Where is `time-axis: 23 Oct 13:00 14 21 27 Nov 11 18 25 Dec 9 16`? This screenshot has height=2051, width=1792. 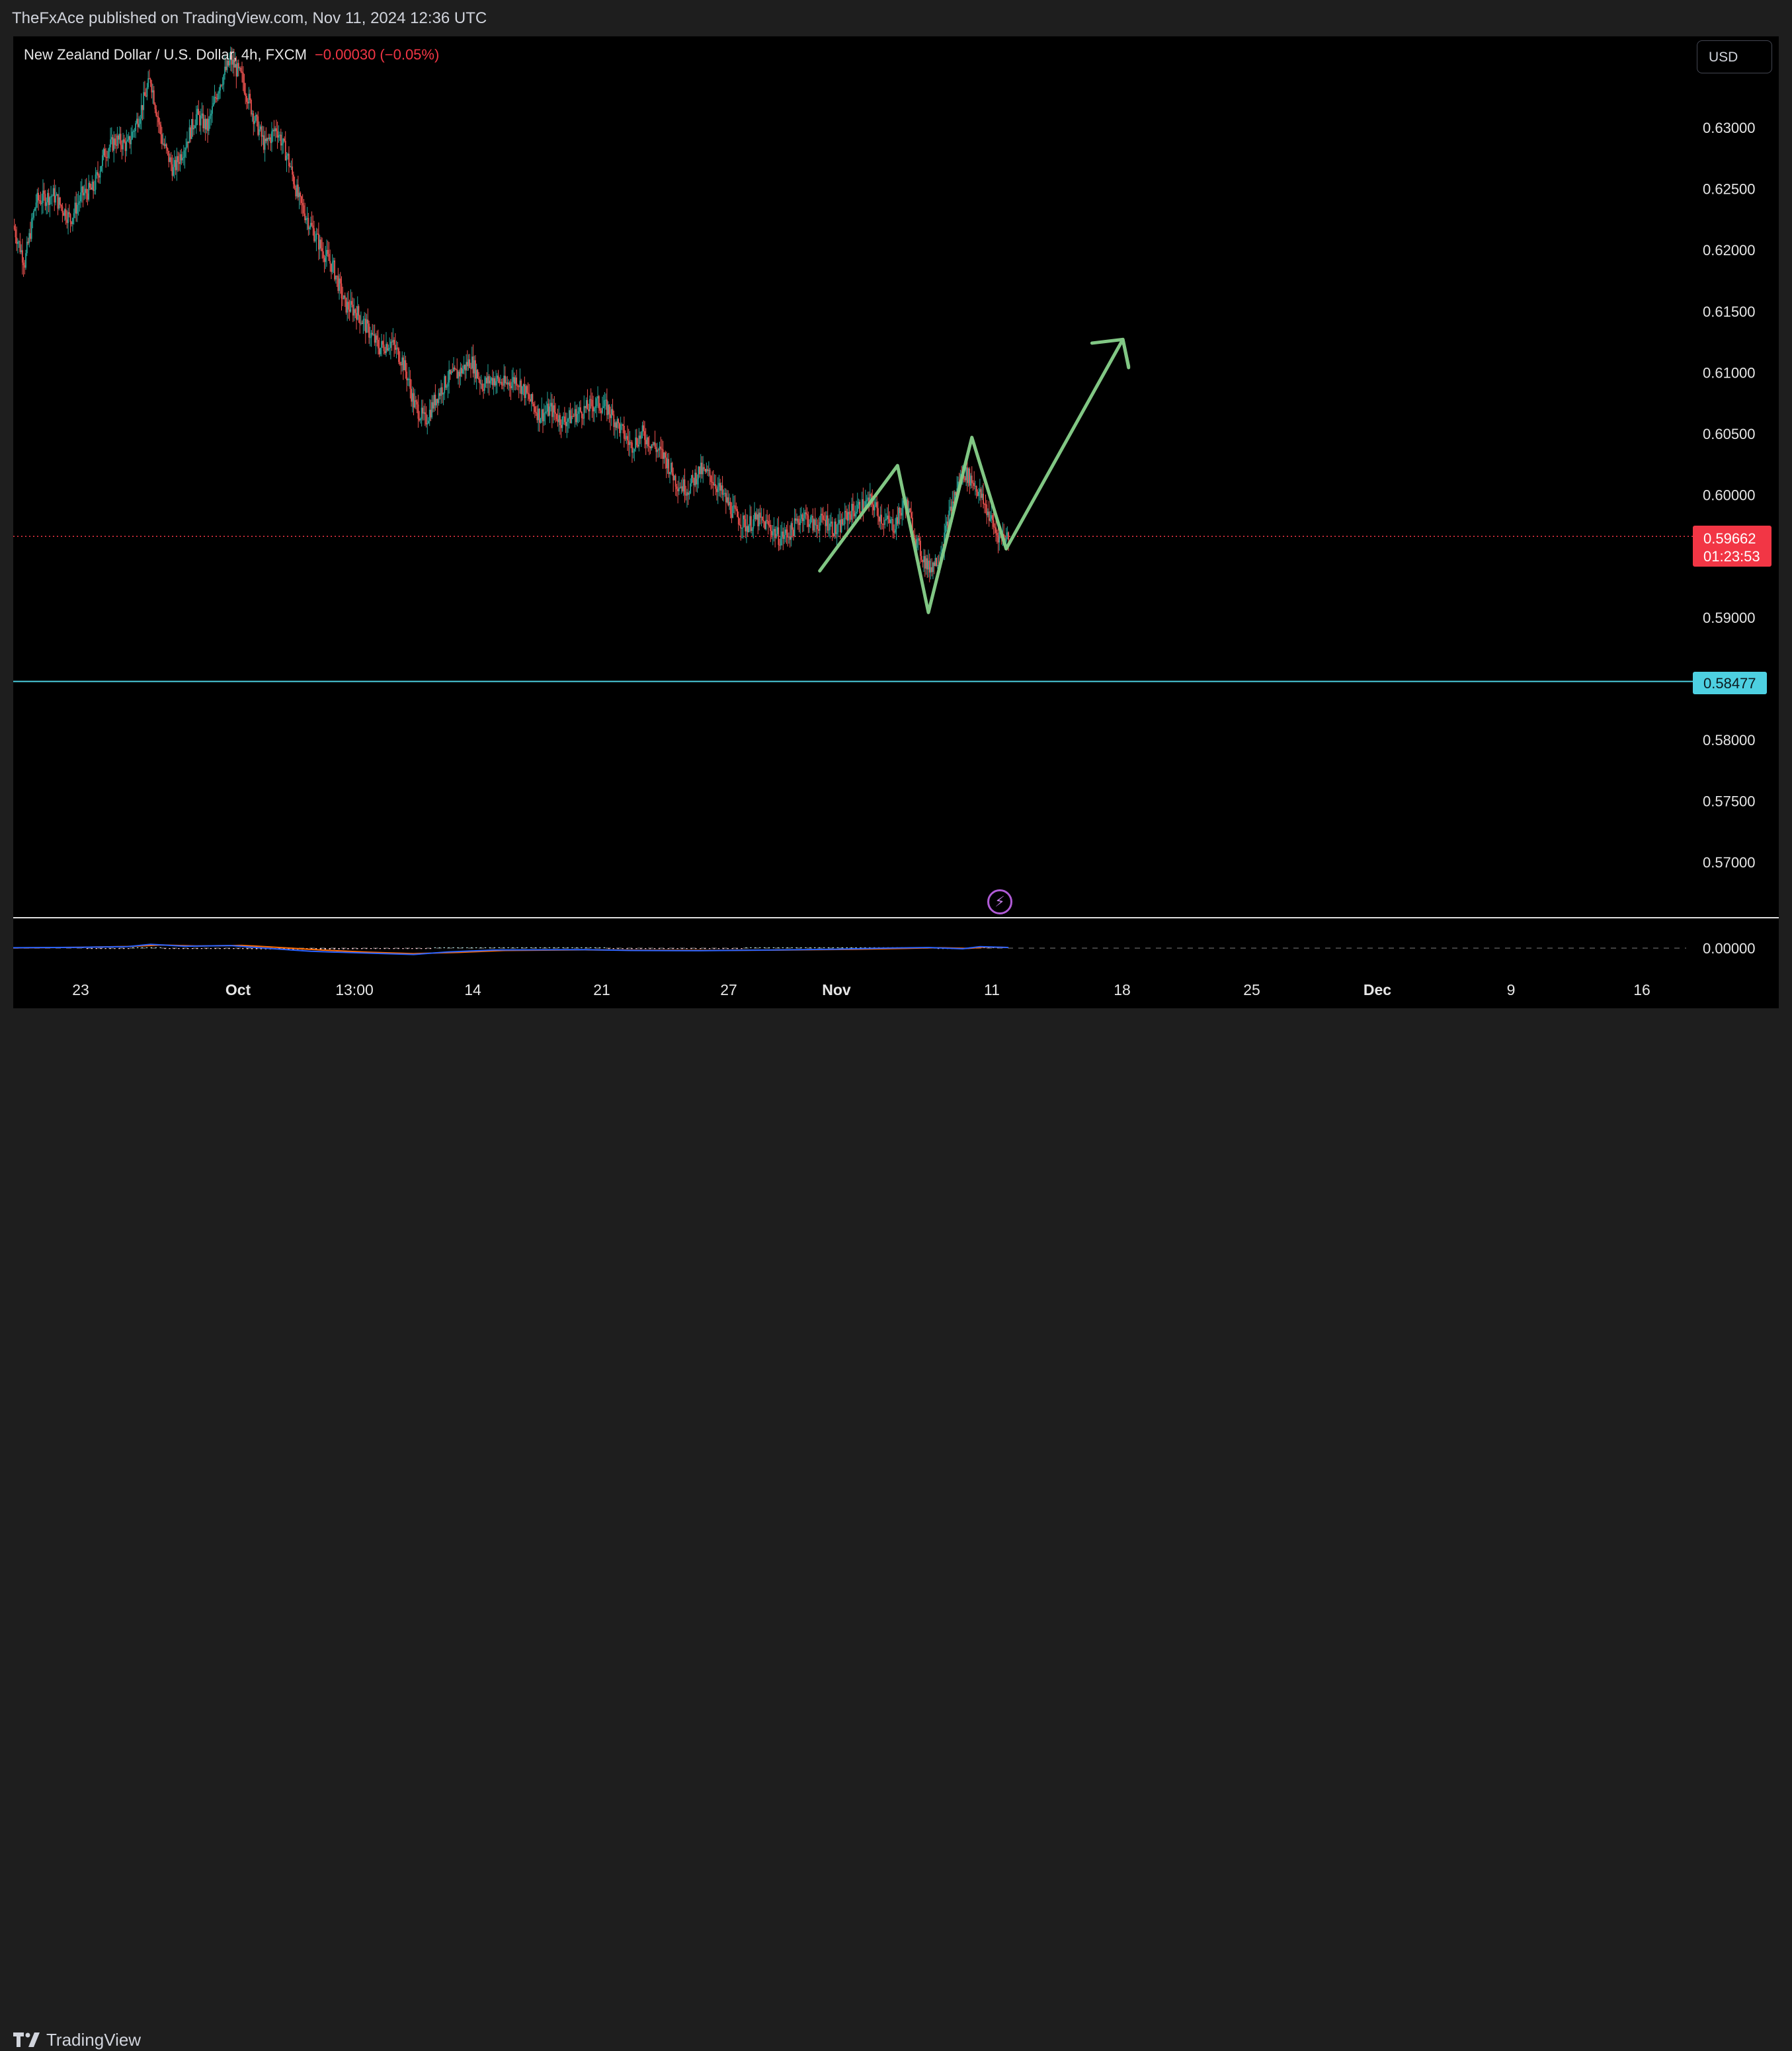
time-axis: 23 Oct 13:00 14 21 27 Nov 11 18 25 Dec 9 16 is located at coordinates (861, 989).